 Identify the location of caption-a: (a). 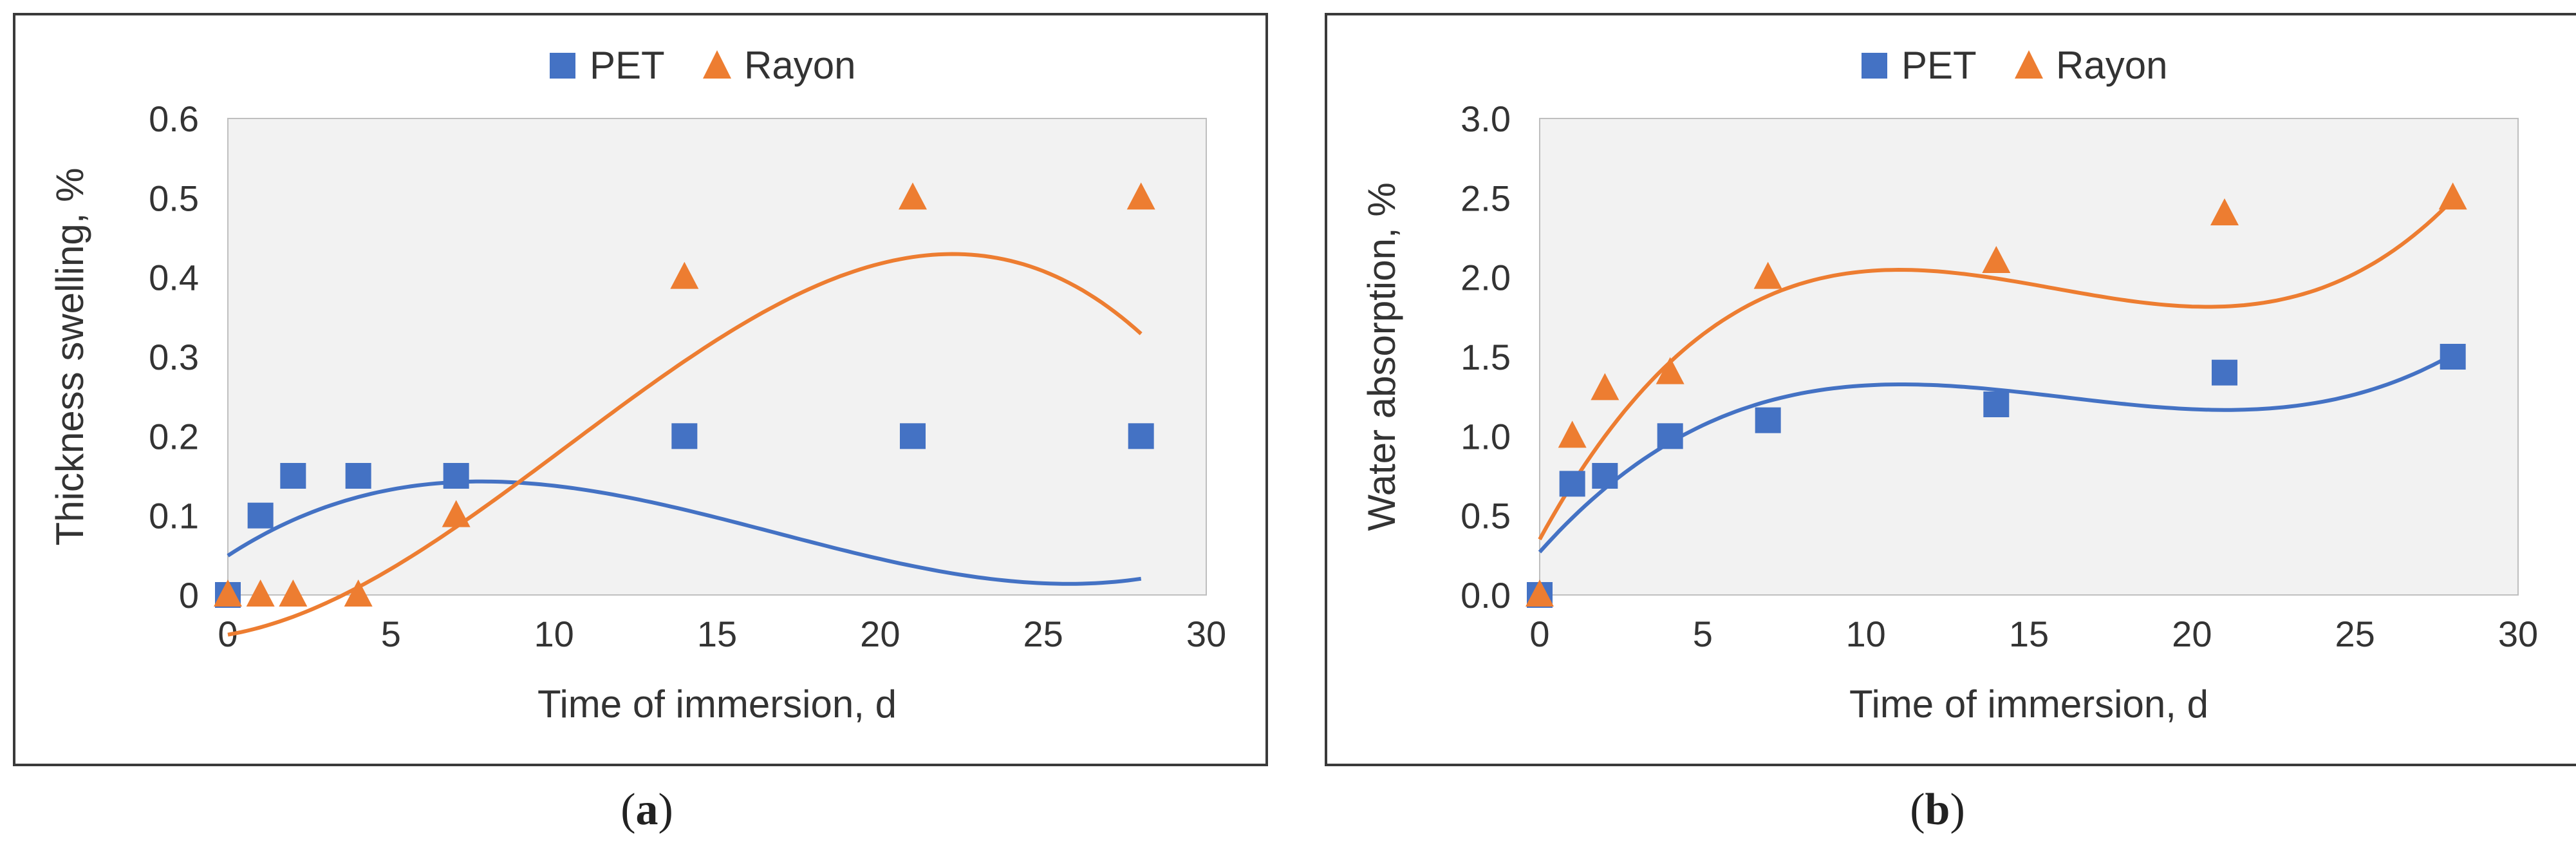
(647, 809).